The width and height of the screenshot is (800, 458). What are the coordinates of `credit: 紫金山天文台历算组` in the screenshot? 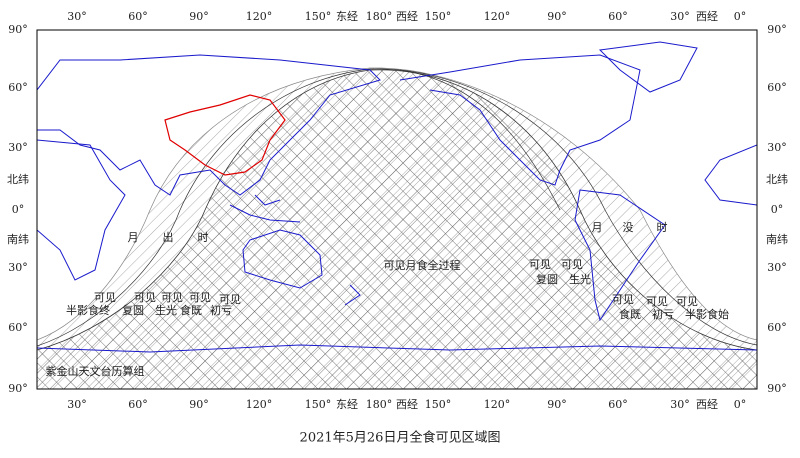 It's located at (95, 371).